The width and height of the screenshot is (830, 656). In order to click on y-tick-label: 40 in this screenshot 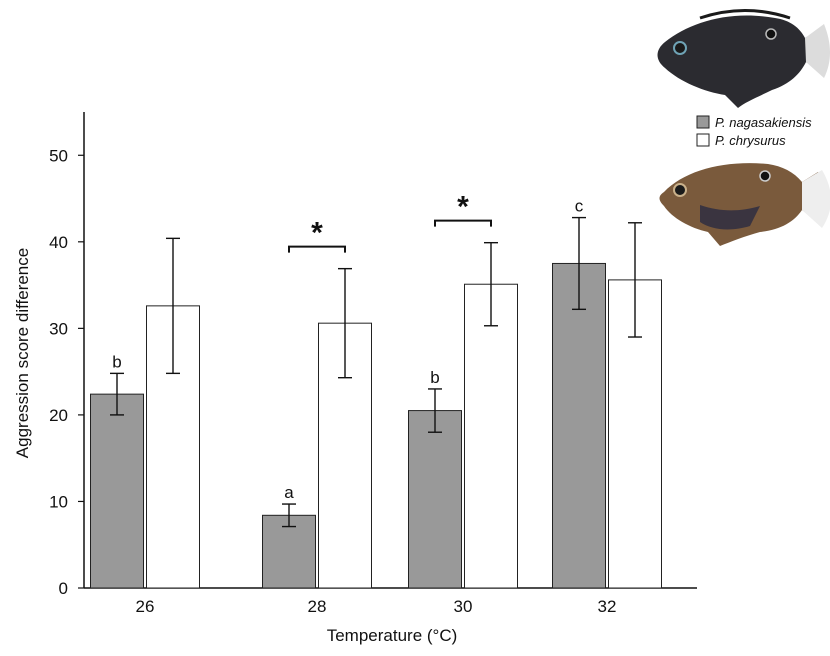, I will do `click(58, 242)`.